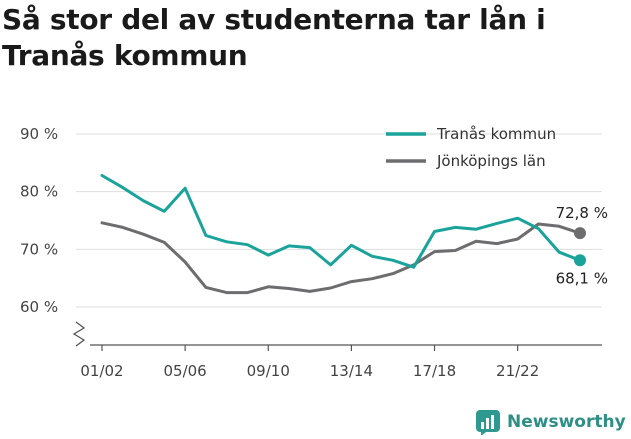 This screenshot has height=439, width=631. What do you see at coordinates (517, 371) in the screenshot?
I see `x-tick-label: 21/22` at bounding box center [517, 371].